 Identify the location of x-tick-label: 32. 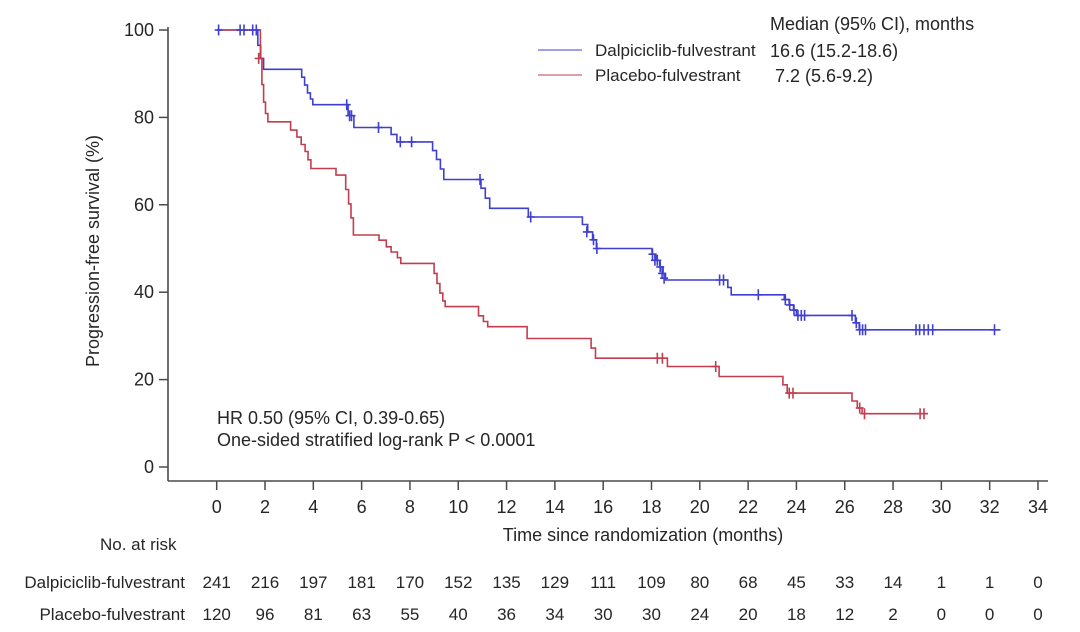
(990, 507).